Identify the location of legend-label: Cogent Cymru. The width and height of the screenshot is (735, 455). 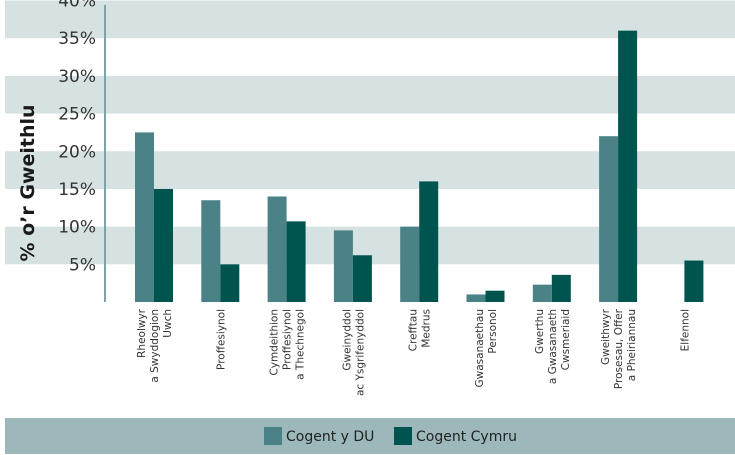
(466, 437).